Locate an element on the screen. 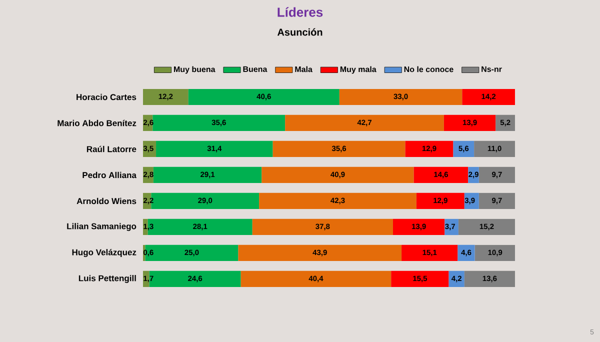 Image resolution: width=600 pixels, height=342 pixels. chart-title: Líderes is located at coordinates (300, 12).